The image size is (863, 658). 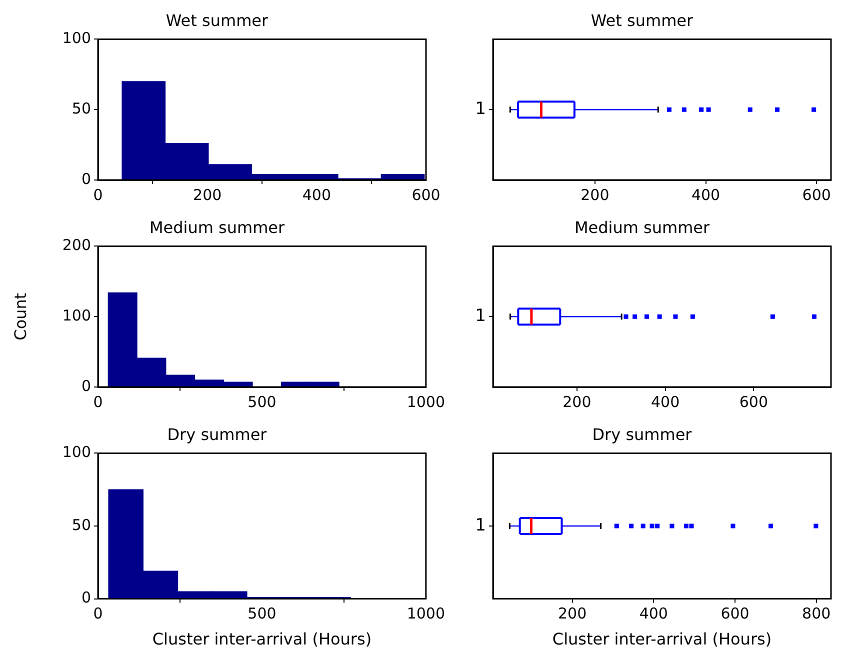 What do you see at coordinates (816, 613) in the screenshot?
I see `x-tick-label: 800` at bounding box center [816, 613].